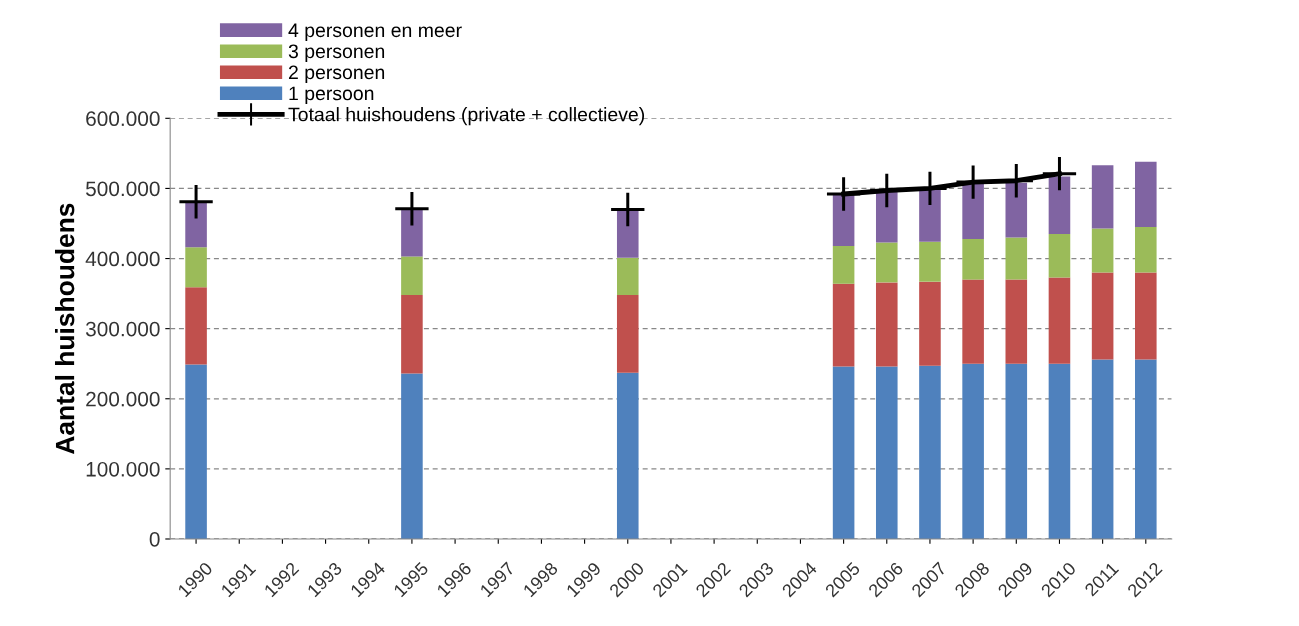 The image size is (1299, 626). What do you see at coordinates (336, 74) in the screenshot?
I see `legend-label: 2 personen` at bounding box center [336, 74].